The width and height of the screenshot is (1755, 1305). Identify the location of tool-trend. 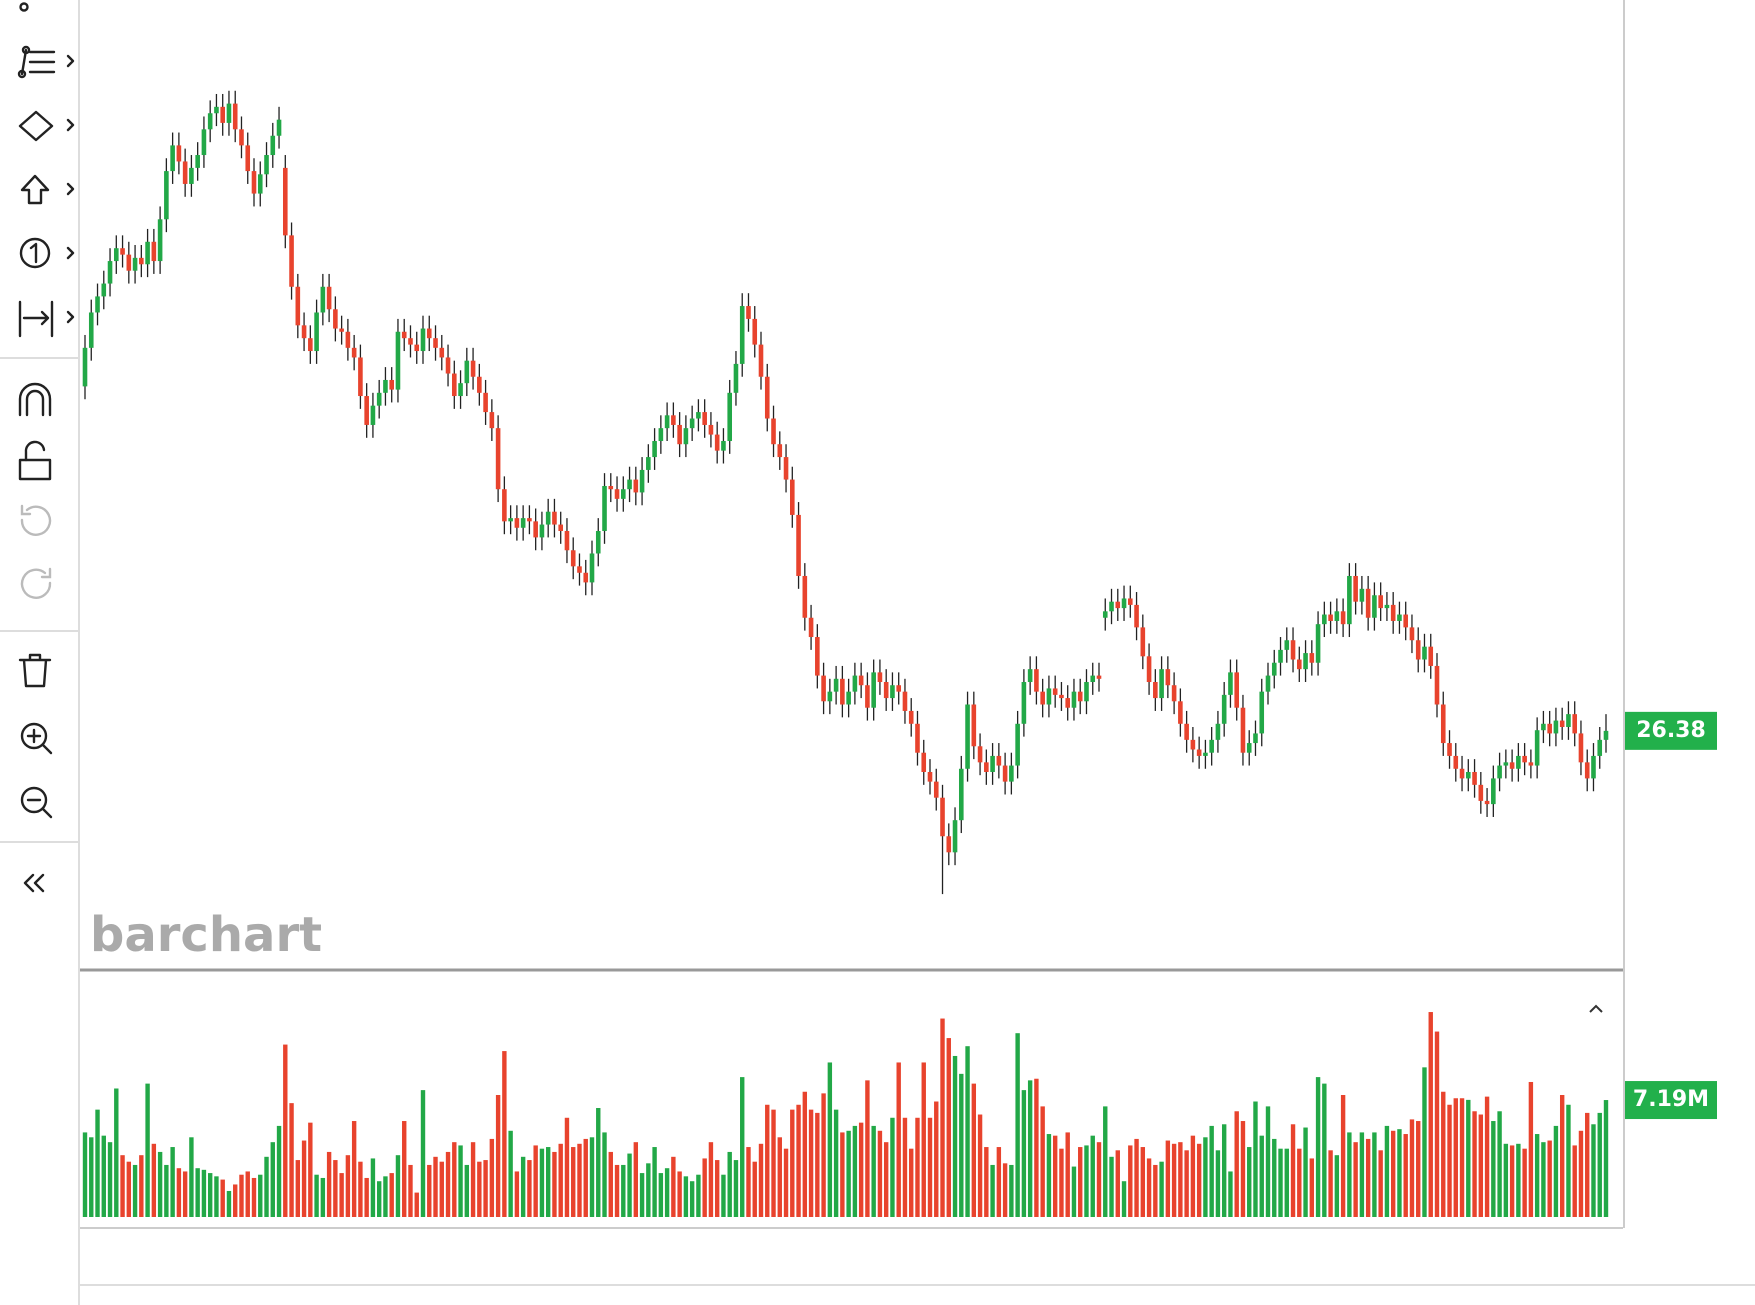
(46, 62).